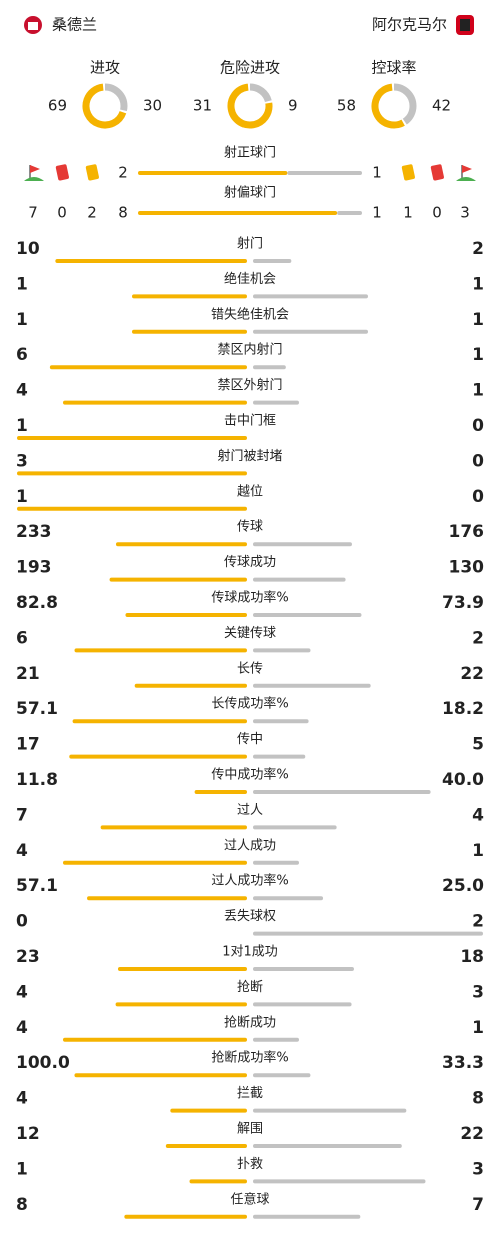 This screenshot has height=1243, width=500. I want to click on stat-away-value: 73.9, so click(463, 603).